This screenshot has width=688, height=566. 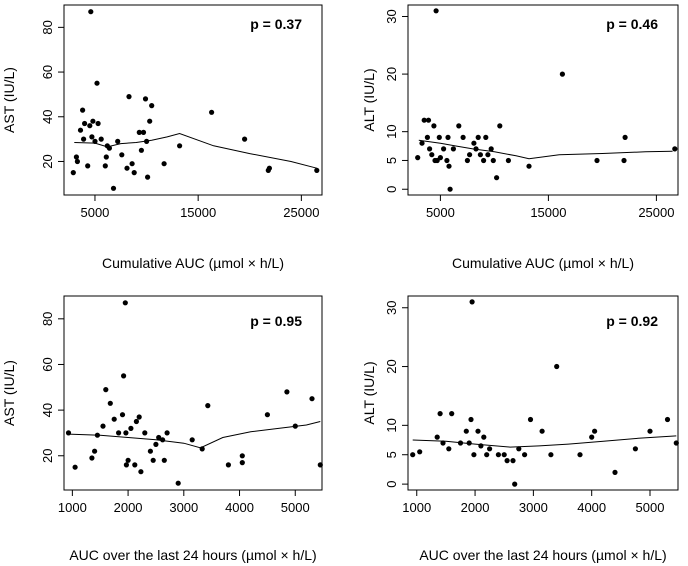 I want to click on y-tick-label: 10, so click(x=391, y=131).